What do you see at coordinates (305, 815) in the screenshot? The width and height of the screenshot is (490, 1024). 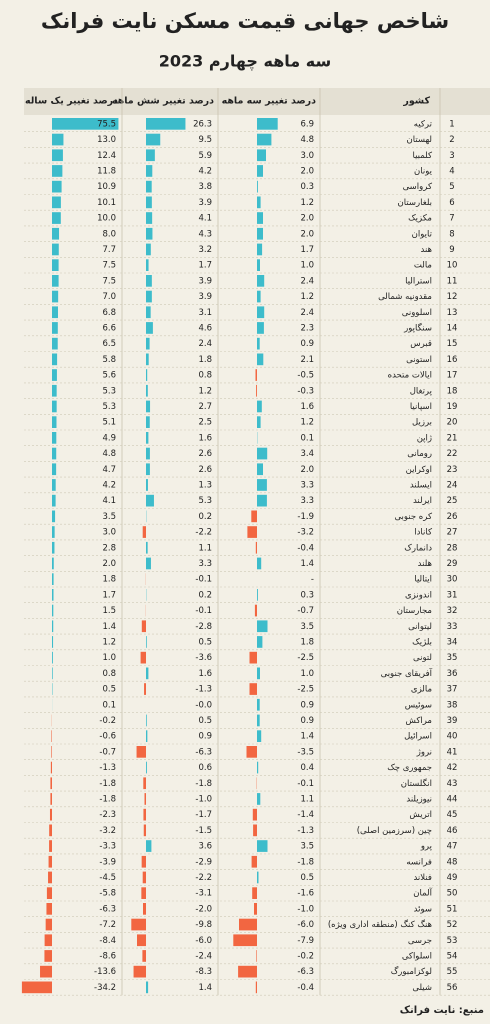 I see `value-label: -1.4` at bounding box center [305, 815].